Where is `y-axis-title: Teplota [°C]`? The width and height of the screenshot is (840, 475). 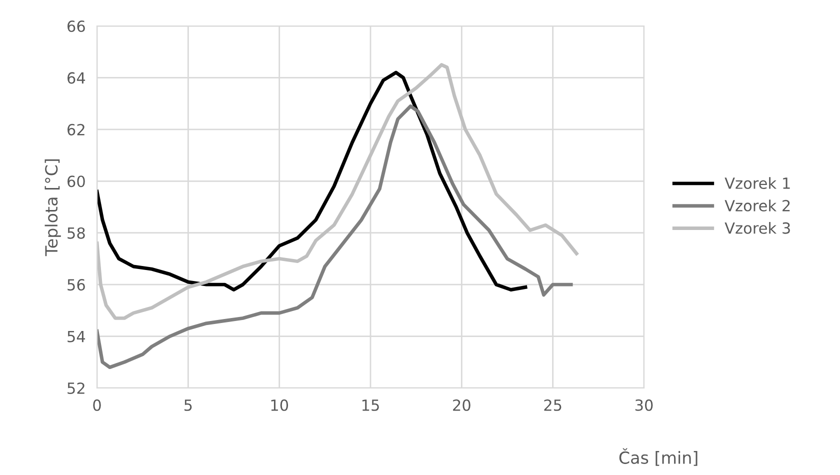
y-axis-title: Teplota [°C] is located at coordinates (52, 207).